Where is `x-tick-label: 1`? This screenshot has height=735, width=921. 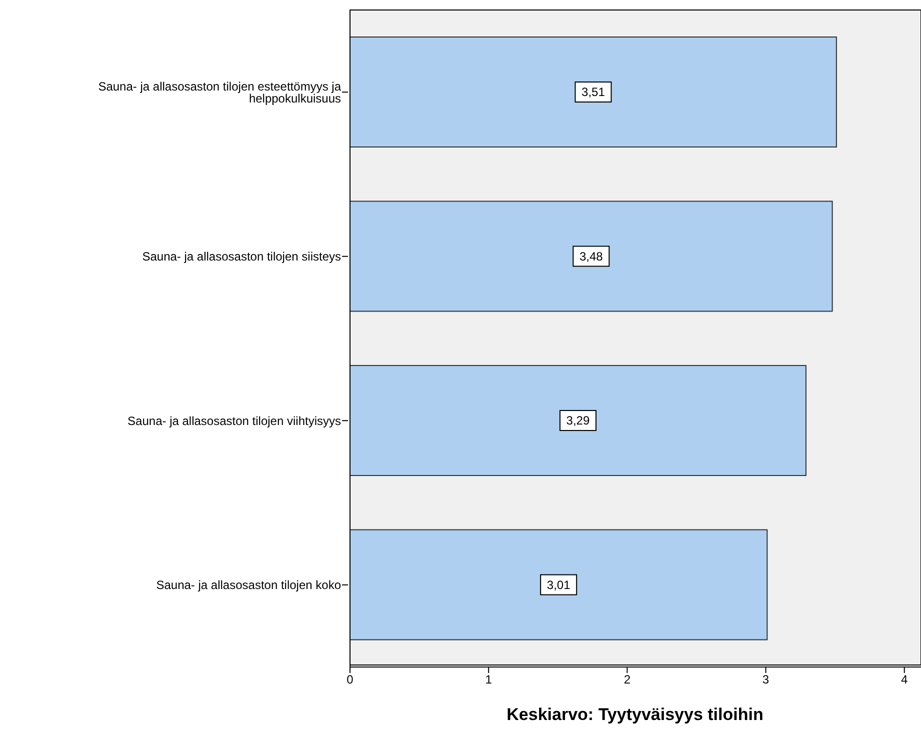
x-tick-label: 1 is located at coordinates (488, 679).